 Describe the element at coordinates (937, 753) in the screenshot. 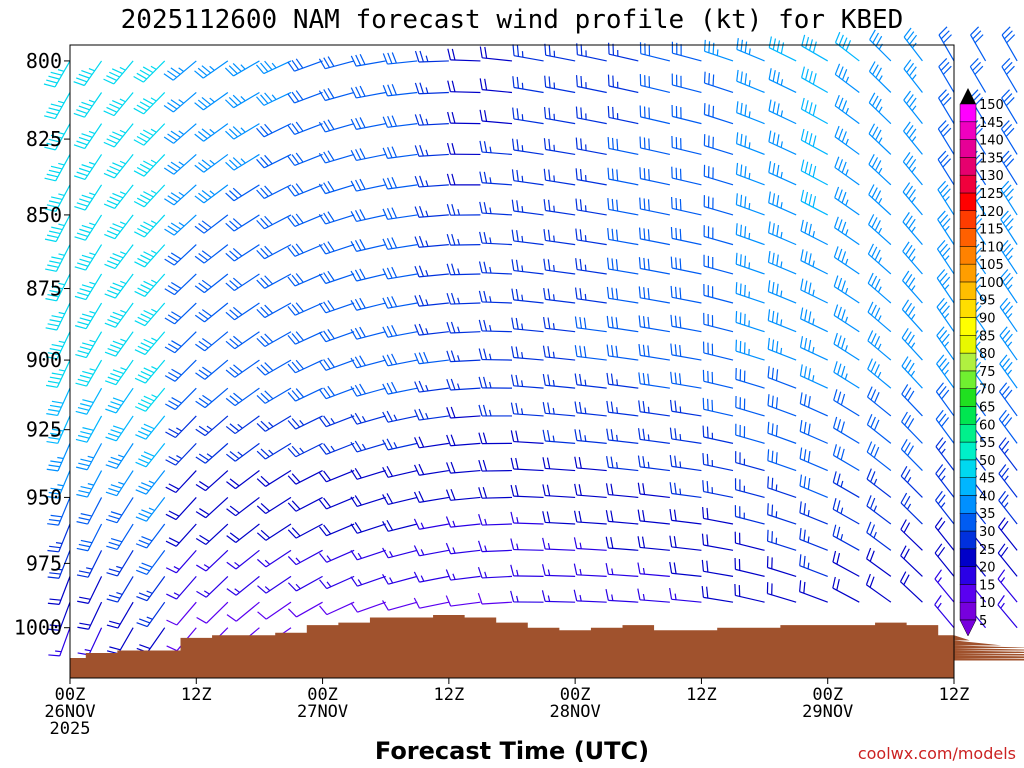

I see `credit-link: coolwx.com/models` at that location.